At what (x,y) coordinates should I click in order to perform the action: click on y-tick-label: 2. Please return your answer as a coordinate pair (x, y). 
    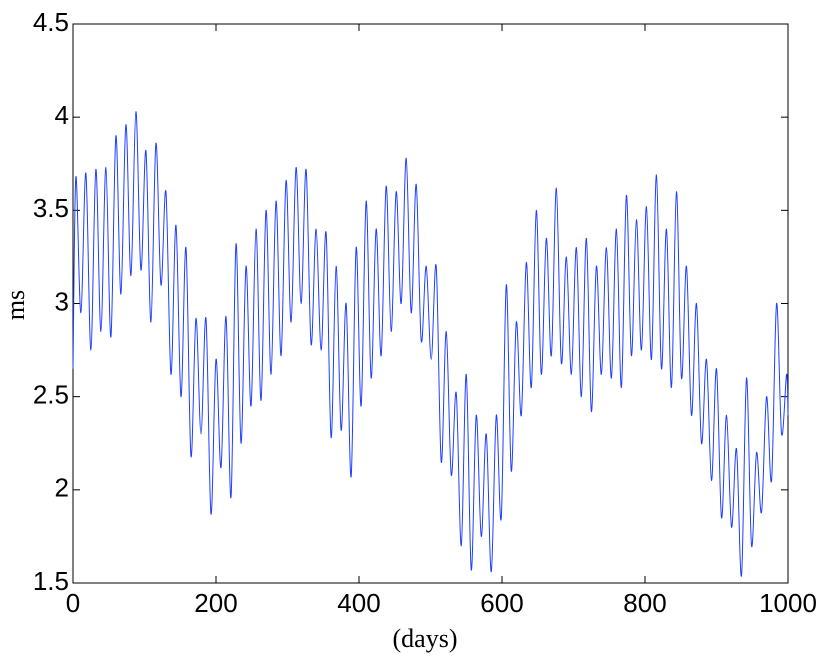
    Looking at the image, I should click on (62, 488).